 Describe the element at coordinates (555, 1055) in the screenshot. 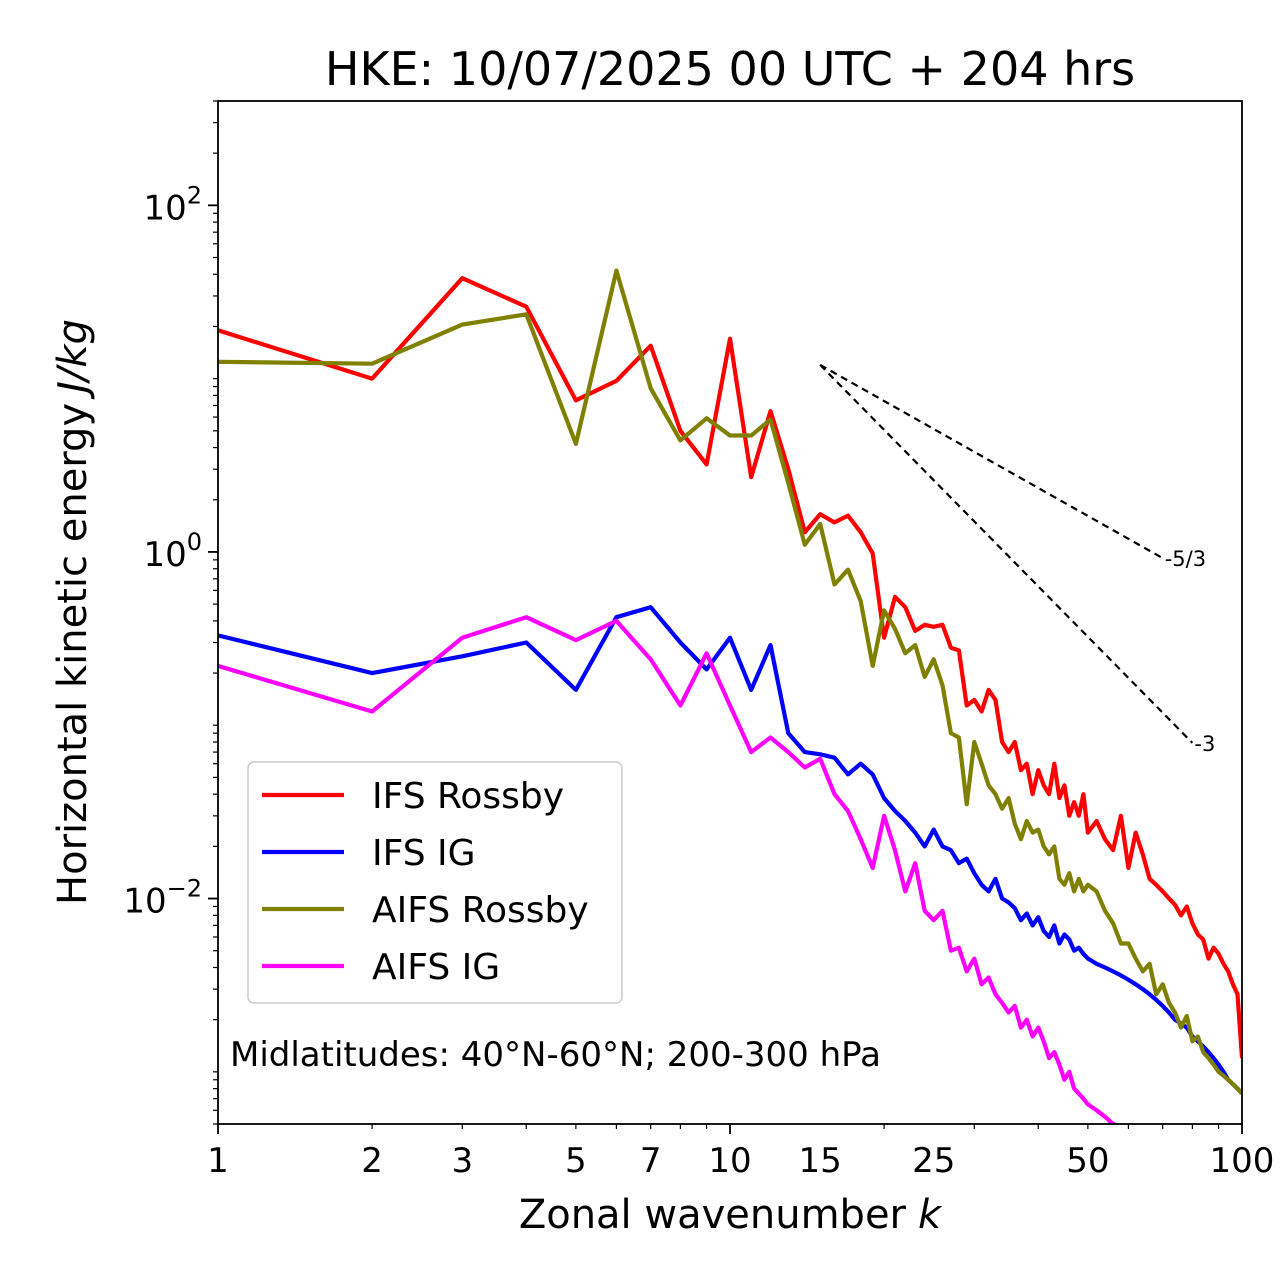

I see `region-annotation: Midlatitudes: 40°N-60°N; 200-300 hPa` at that location.